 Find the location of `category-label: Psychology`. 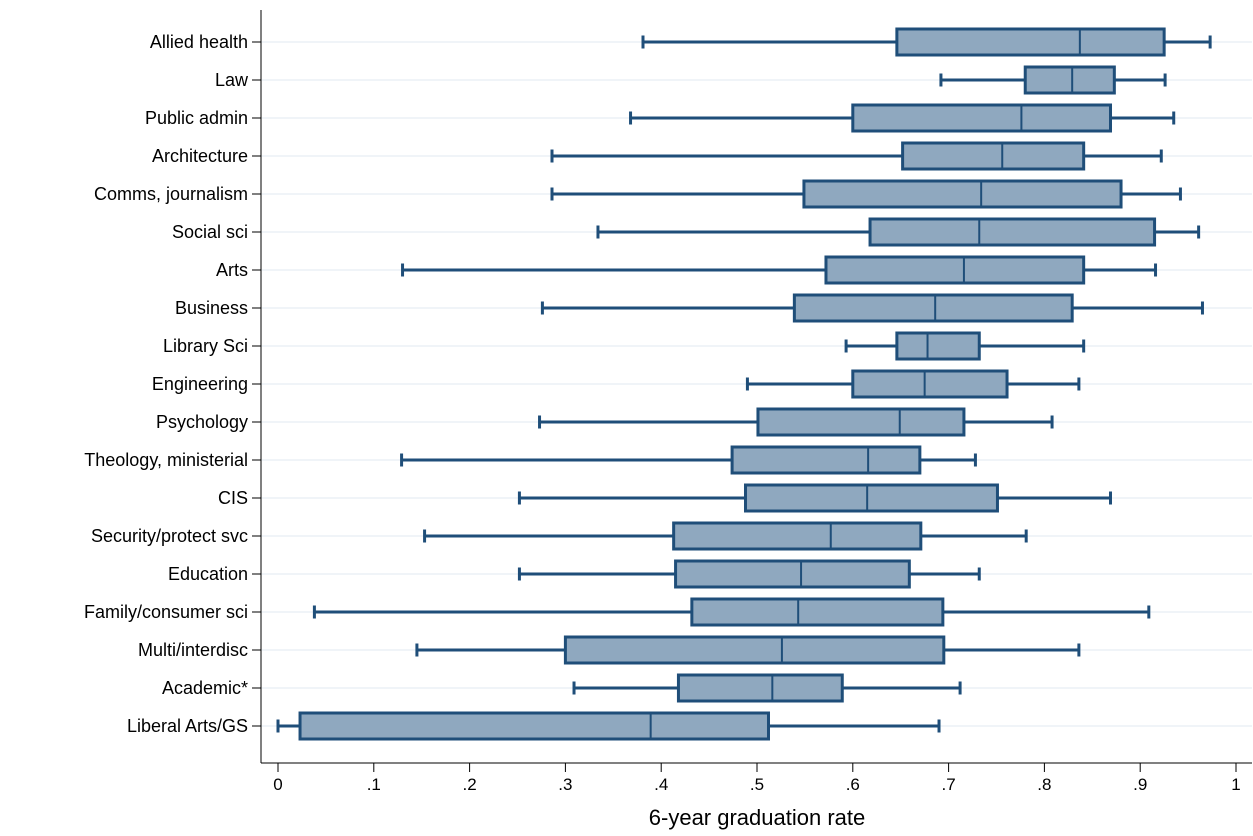

category-label: Psychology is located at coordinates (202, 422).